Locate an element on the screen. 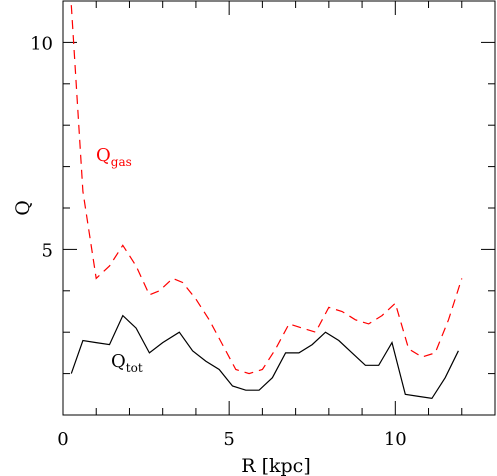 Image resolution: width=497 pixels, height=476 pixels. x-tick-label: 0 is located at coordinates (62, 439).